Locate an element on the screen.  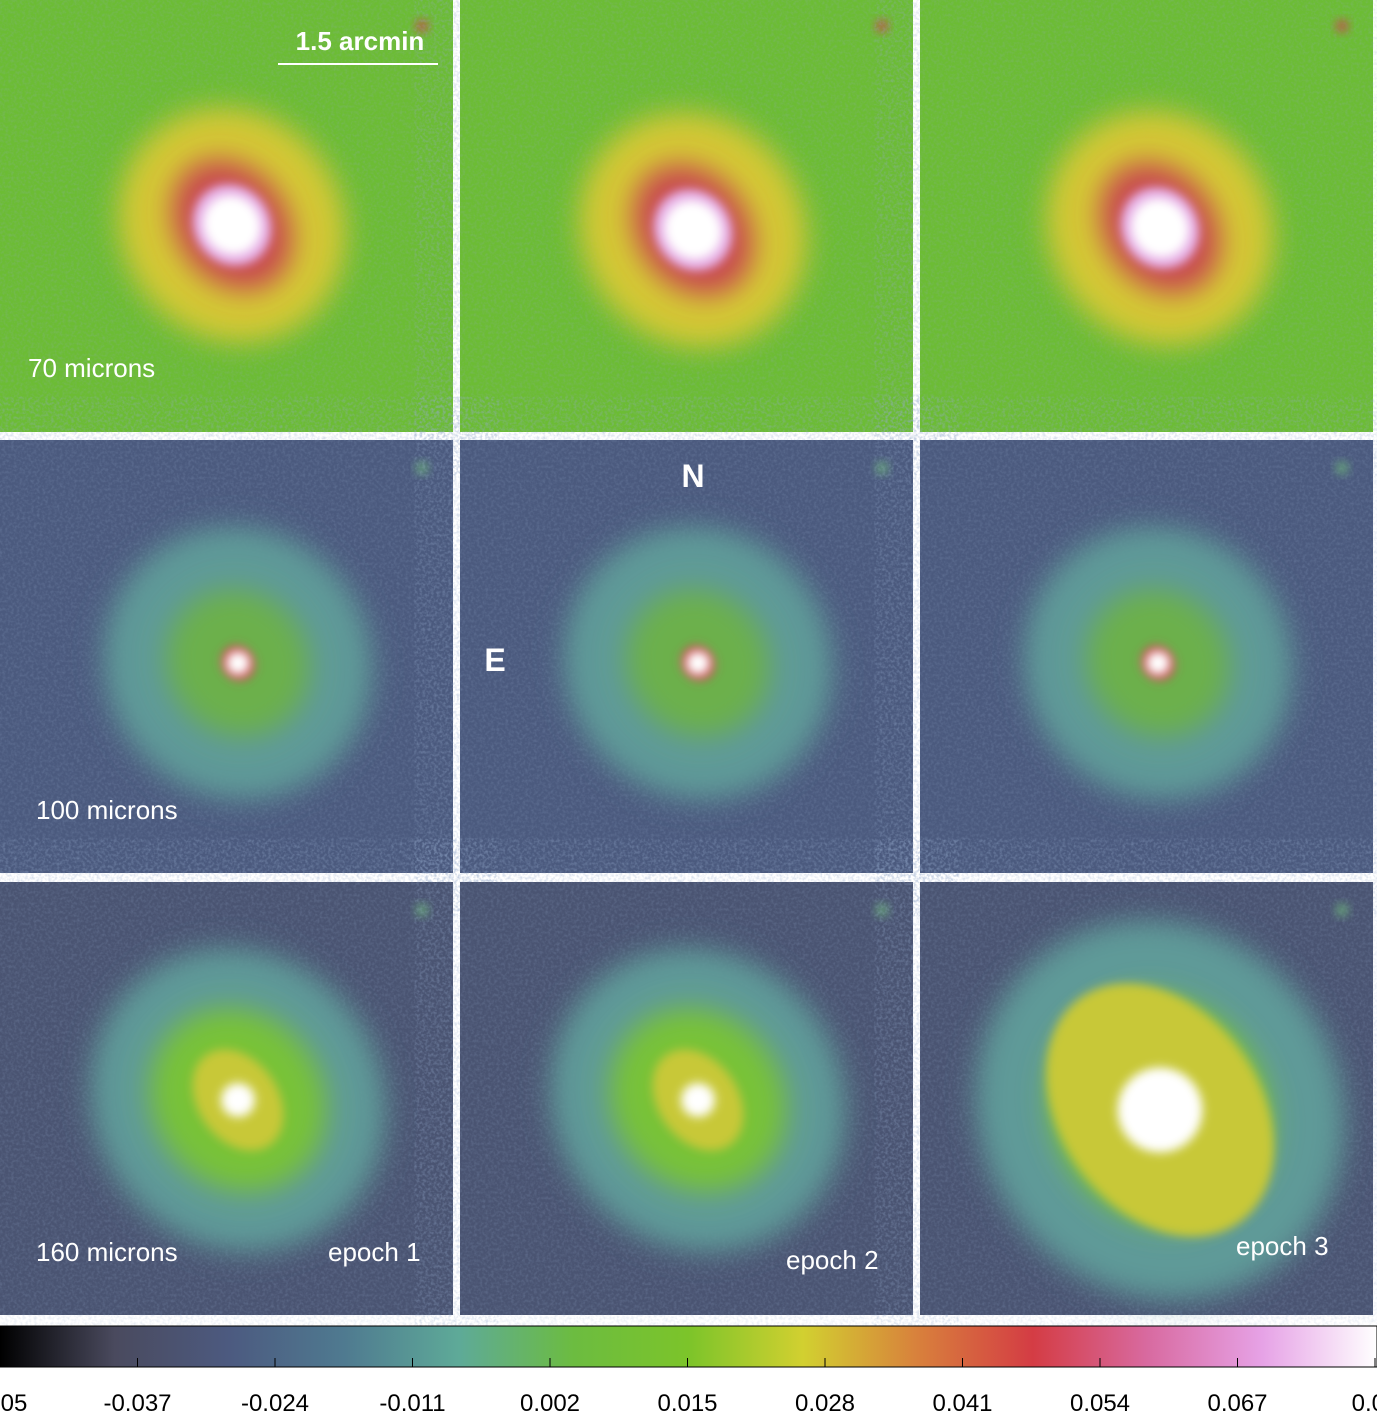
epoch-label: epoch 1 is located at coordinates (374, 1252).